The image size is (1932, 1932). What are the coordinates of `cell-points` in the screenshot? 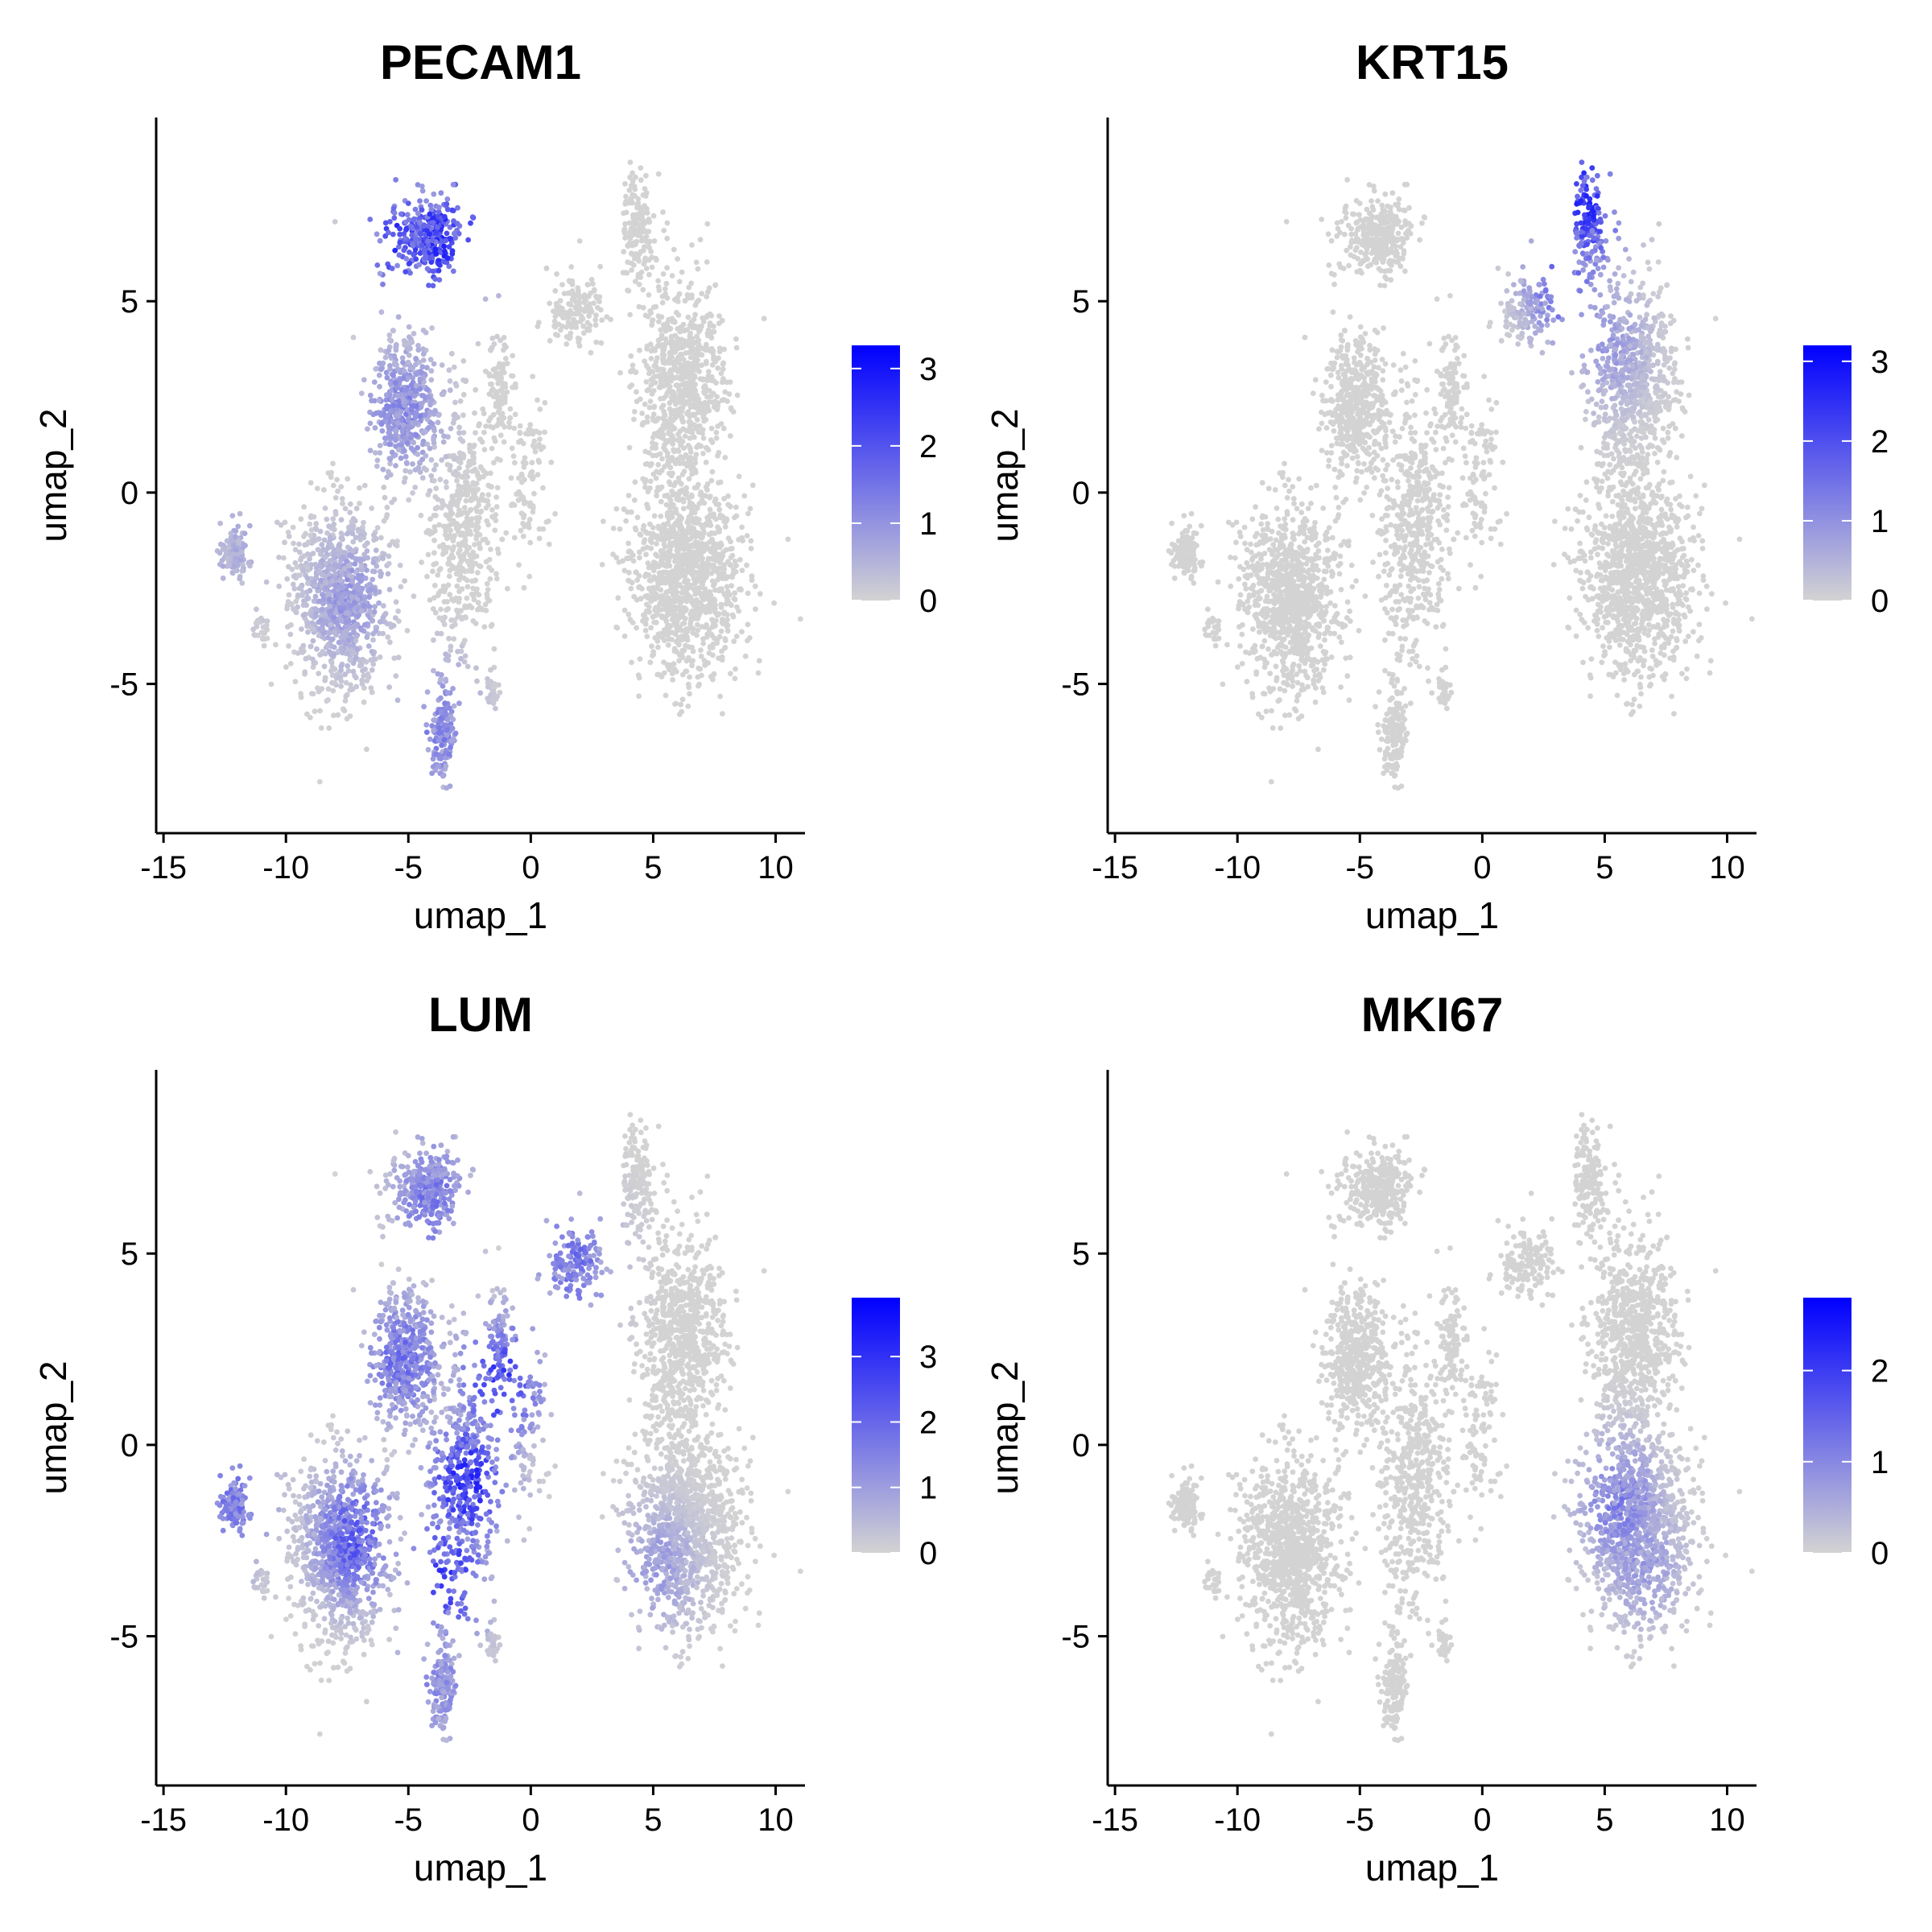 It's located at (508, 475).